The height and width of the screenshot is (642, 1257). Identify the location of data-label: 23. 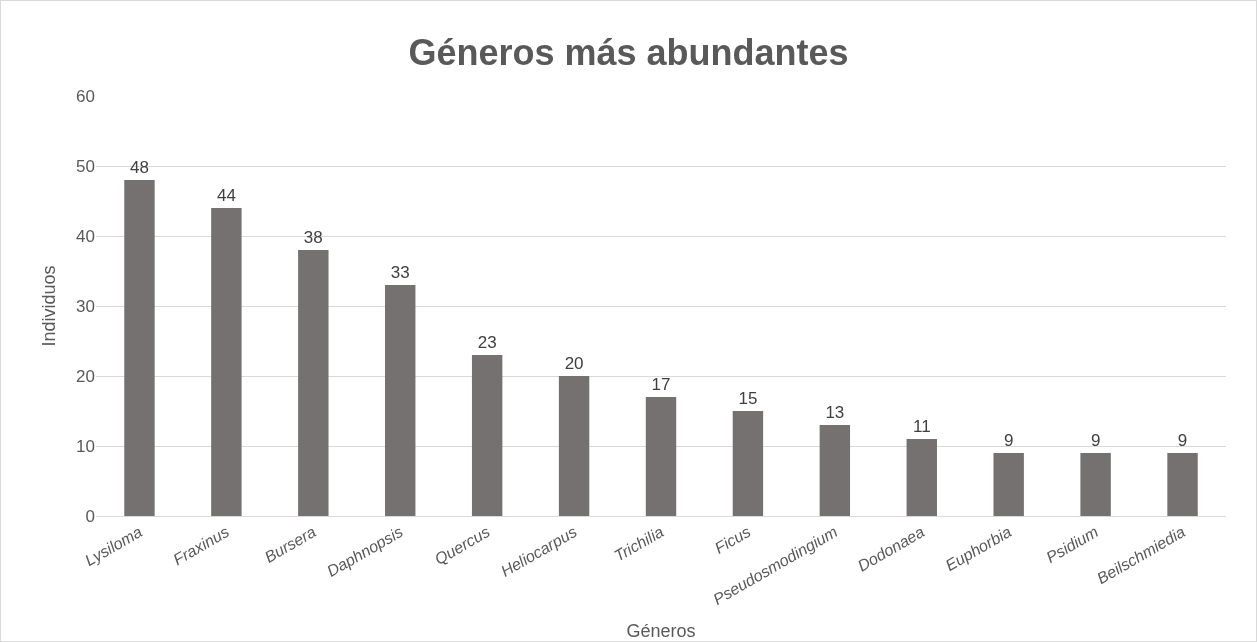
(487, 342).